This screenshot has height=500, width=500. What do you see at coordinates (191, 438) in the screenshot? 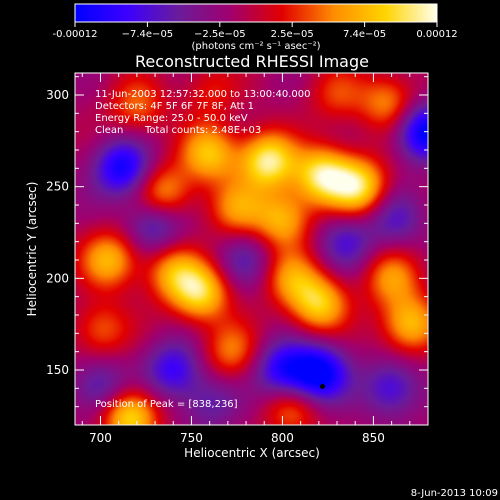
I see `x-tick-label: 750` at bounding box center [191, 438].